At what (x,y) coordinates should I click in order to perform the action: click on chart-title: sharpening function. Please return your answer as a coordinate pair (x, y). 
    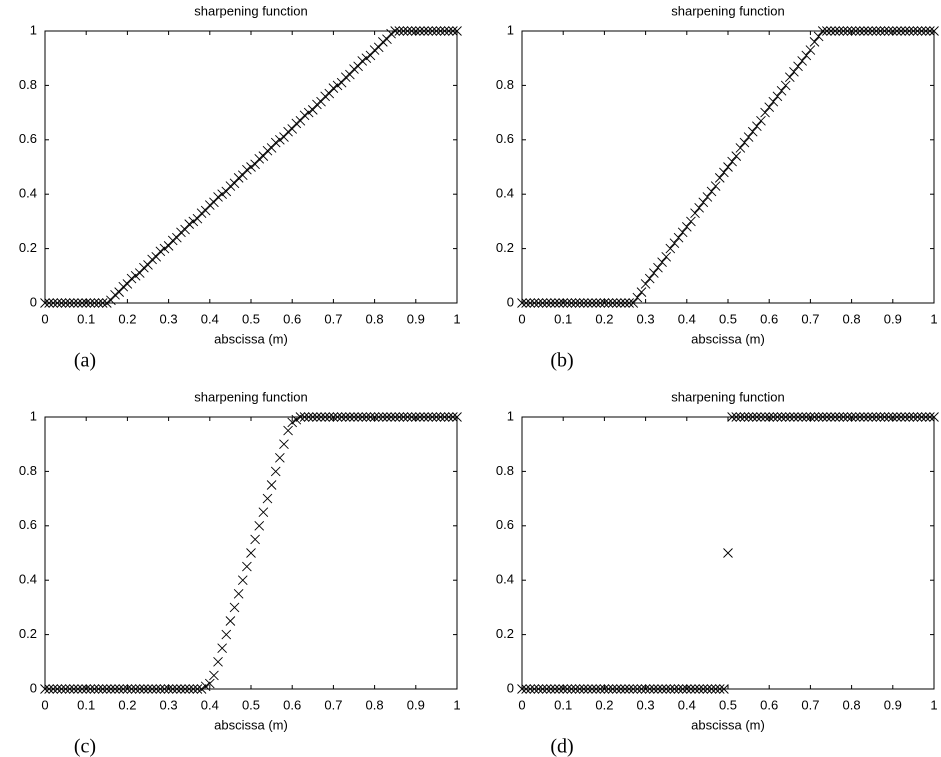
    Looking at the image, I should click on (727, 396).